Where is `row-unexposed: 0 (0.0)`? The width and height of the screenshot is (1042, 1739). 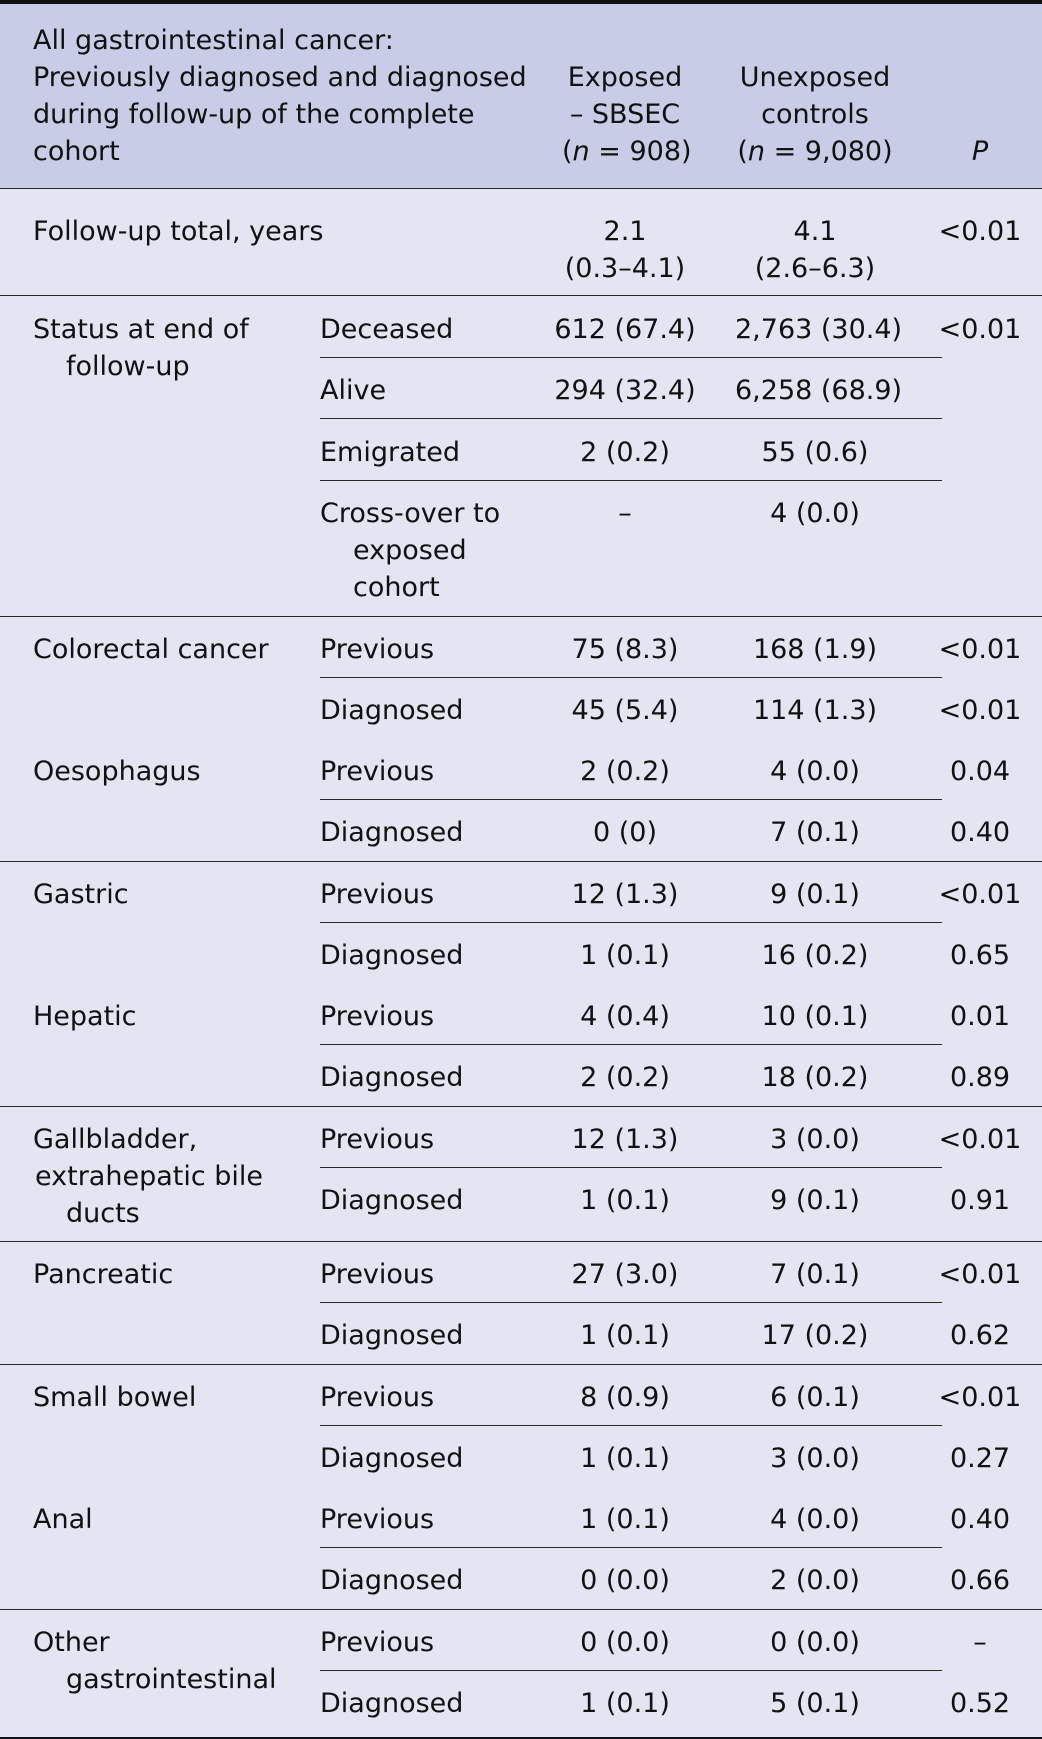
row-unexposed: 0 (0.0) is located at coordinates (815, 1642).